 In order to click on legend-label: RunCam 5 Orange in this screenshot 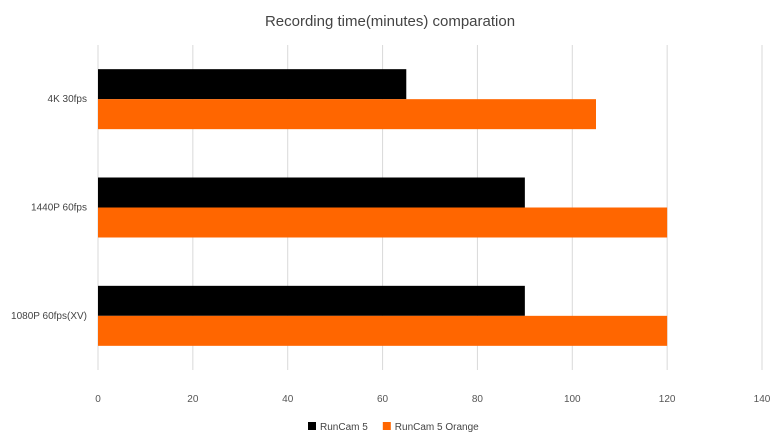, I will do `click(437, 427)`.